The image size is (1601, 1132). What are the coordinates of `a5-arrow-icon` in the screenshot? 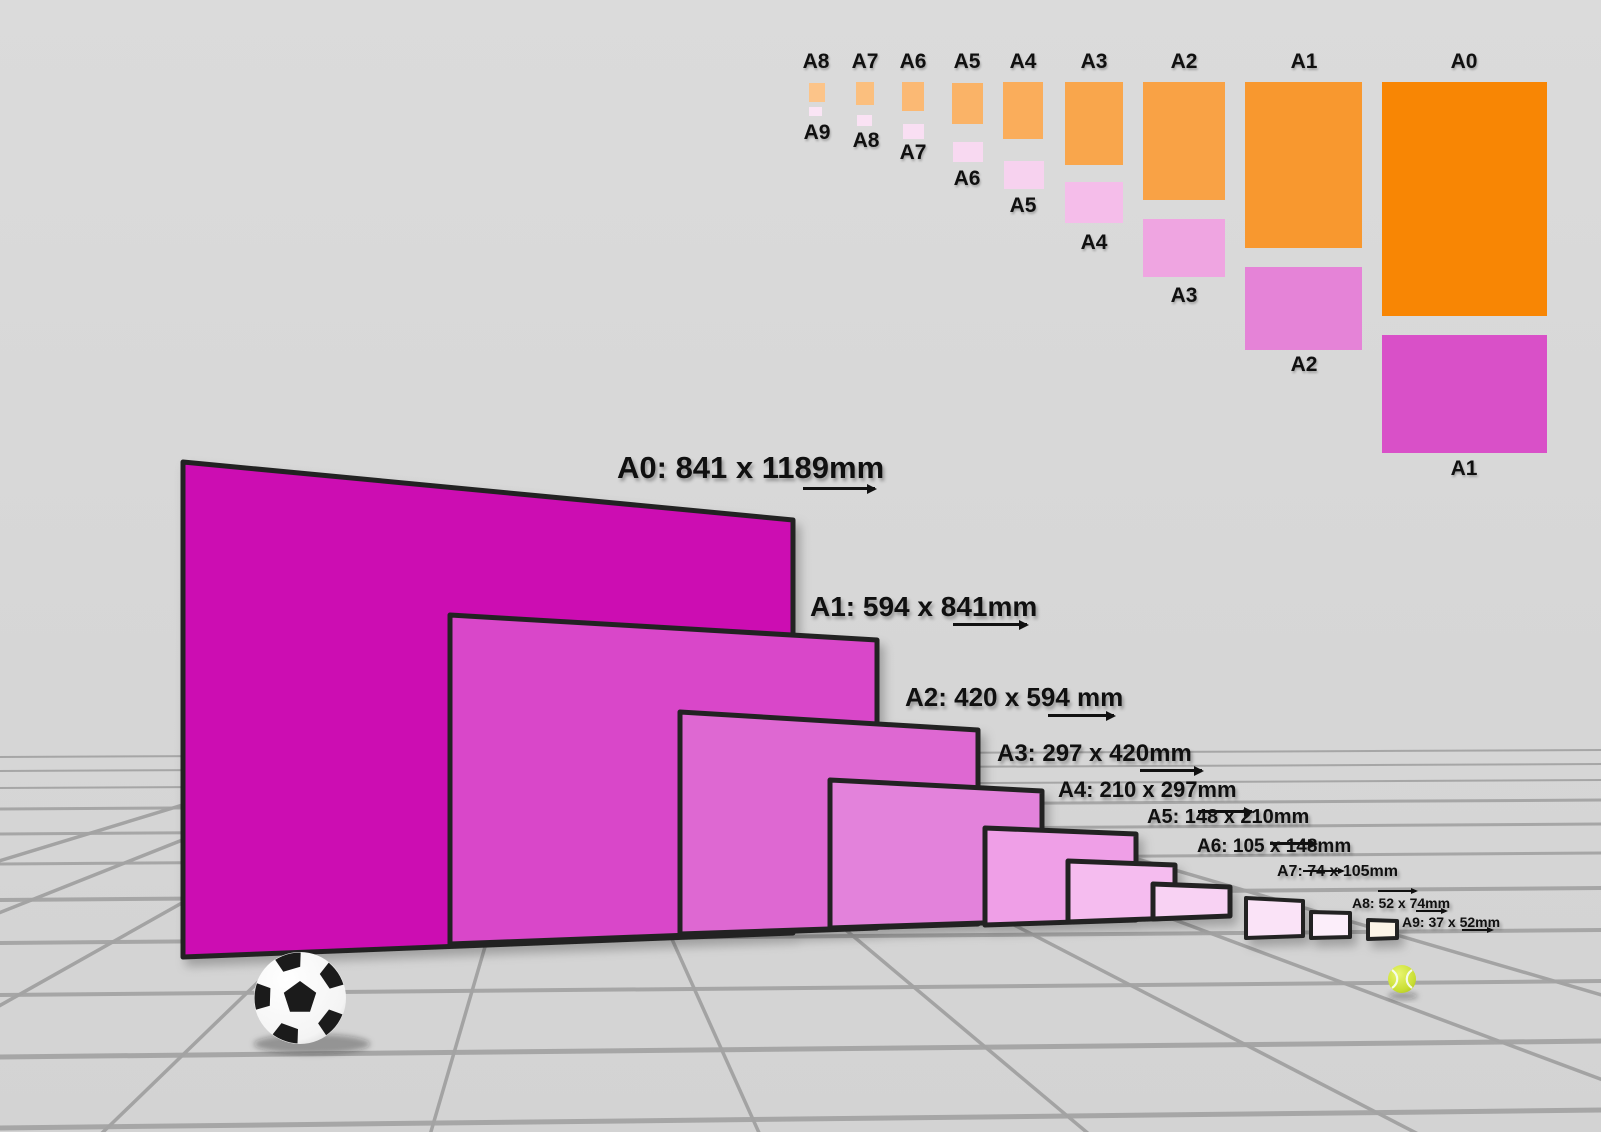 It's located at (1294, 844).